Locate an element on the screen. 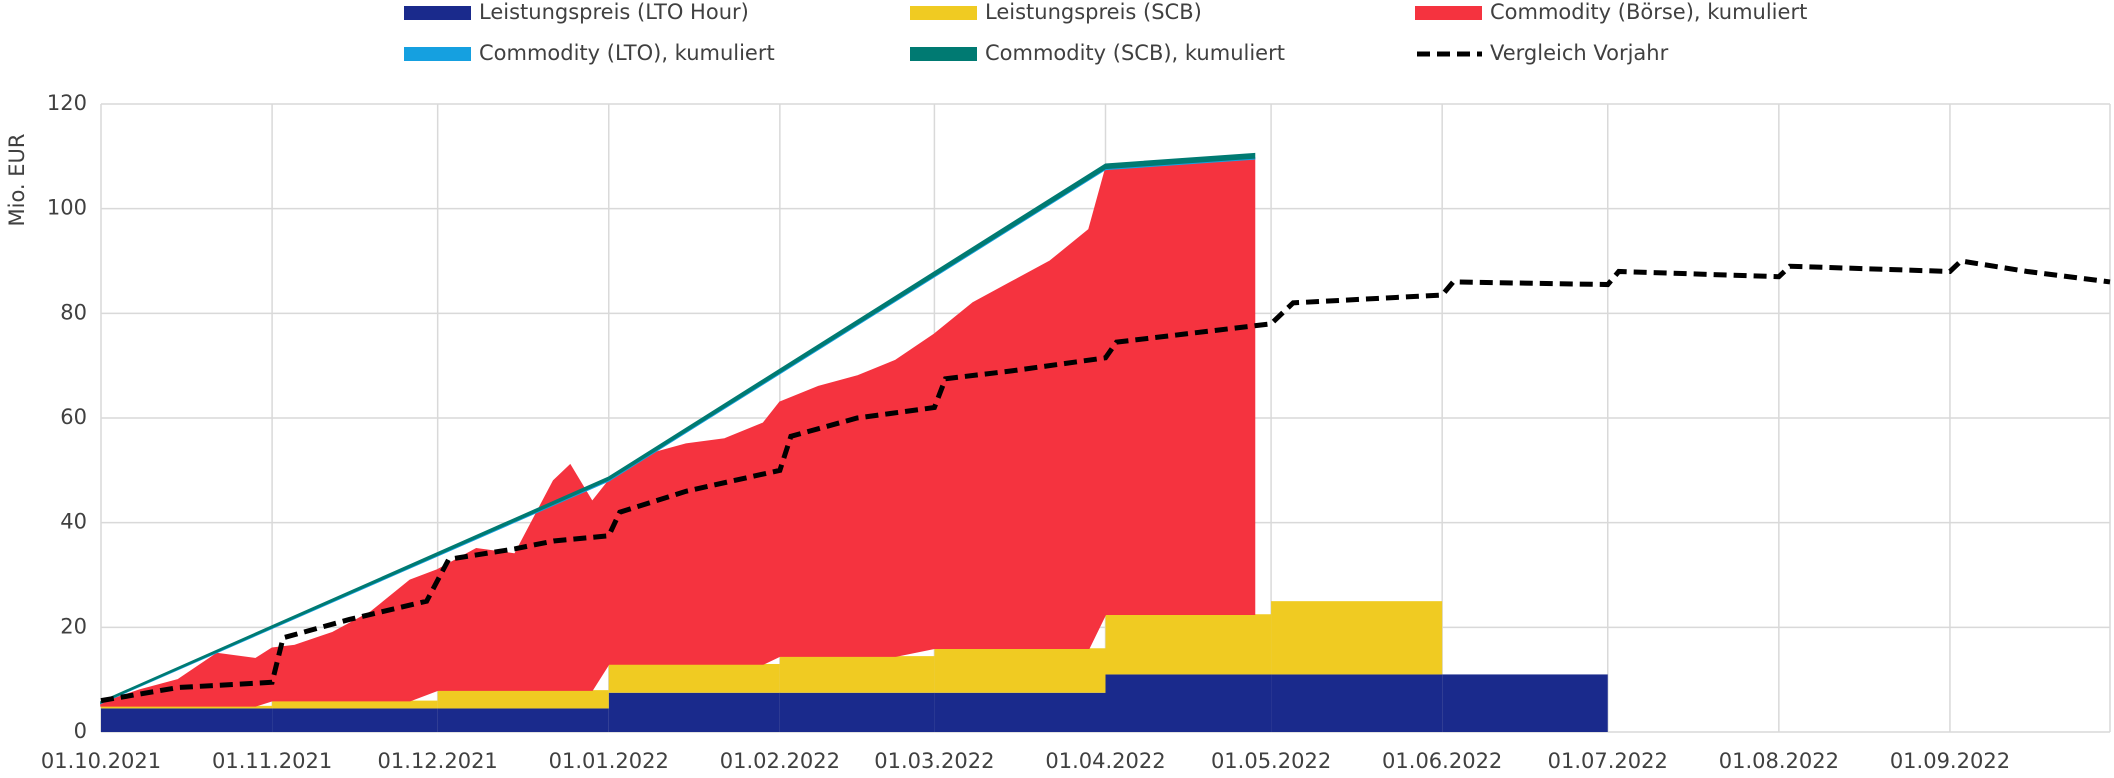 This screenshot has height=778, width=2114. y-tick-label: 60 is located at coordinates (73, 417).